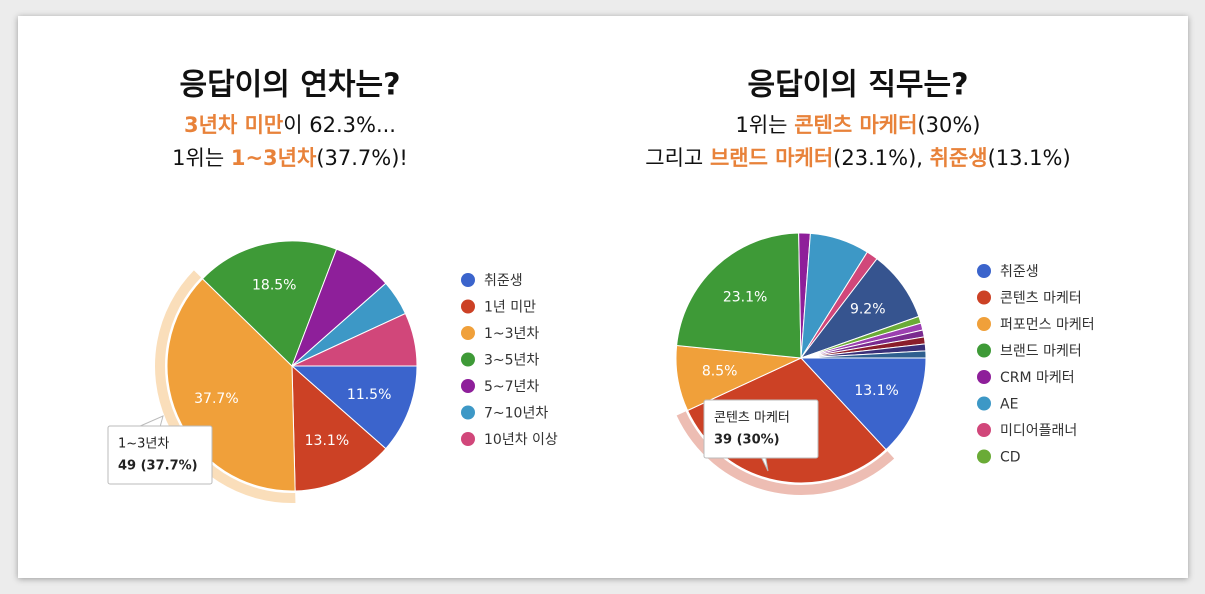 This screenshot has height=594, width=1205. Describe the element at coordinates (868, 310) in the screenshot. I see `slice-label: 9.2%` at that location.